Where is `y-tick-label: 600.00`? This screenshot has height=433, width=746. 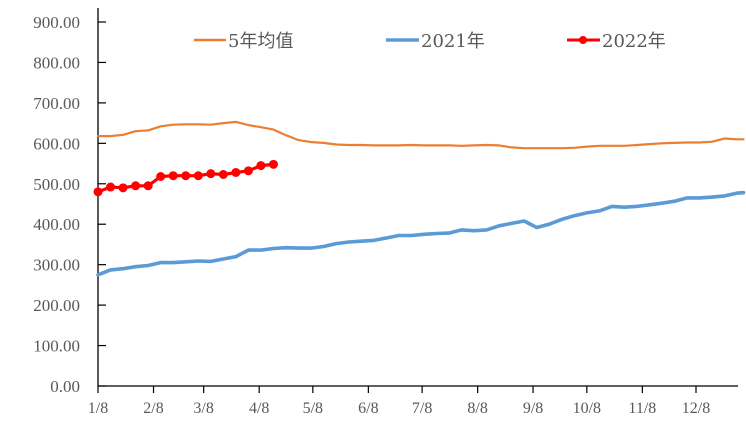 y-tick-label: 600.00 is located at coordinates (56, 143).